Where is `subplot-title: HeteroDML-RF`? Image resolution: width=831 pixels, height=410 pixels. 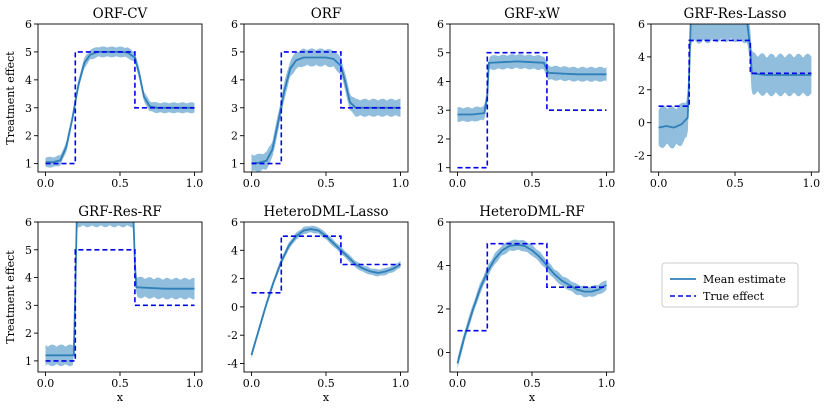
subplot-title: HeteroDML-RF is located at coordinates (531, 212).